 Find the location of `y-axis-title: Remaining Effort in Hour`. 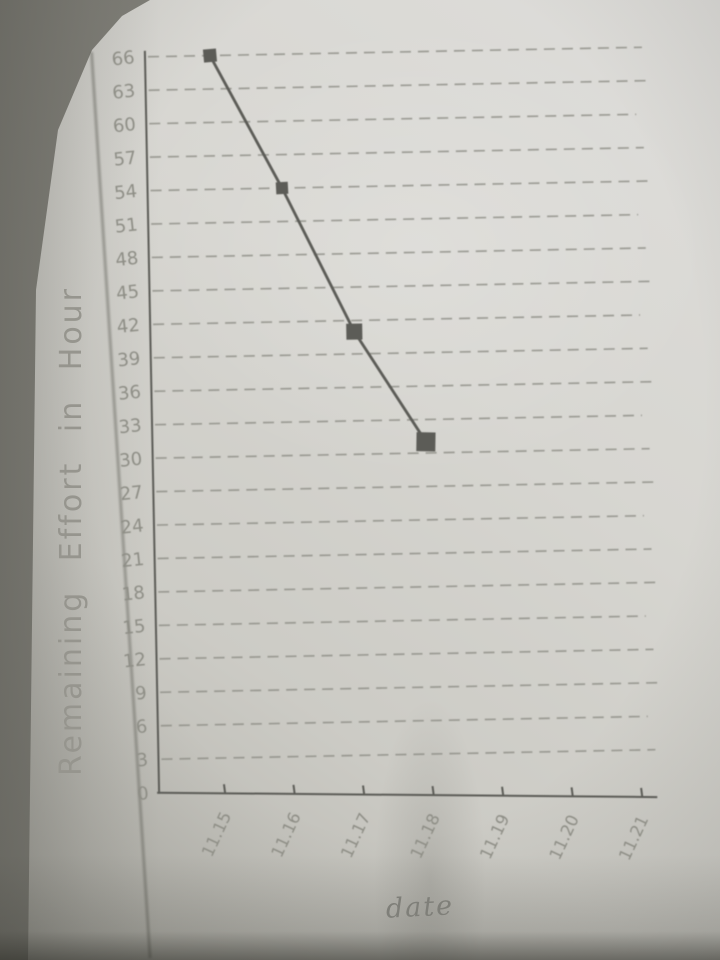

y-axis-title: Remaining Effort in Hour is located at coordinates (71, 531).